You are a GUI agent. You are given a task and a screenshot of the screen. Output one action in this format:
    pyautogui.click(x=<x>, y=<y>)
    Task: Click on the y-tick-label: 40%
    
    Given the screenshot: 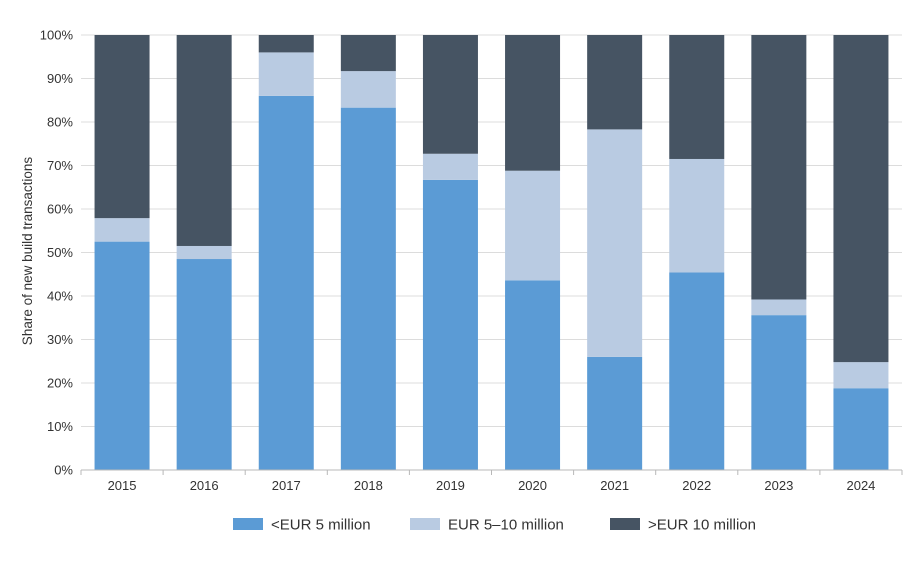 What is the action you would take?
    pyautogui.click(x=60, y=296)
    